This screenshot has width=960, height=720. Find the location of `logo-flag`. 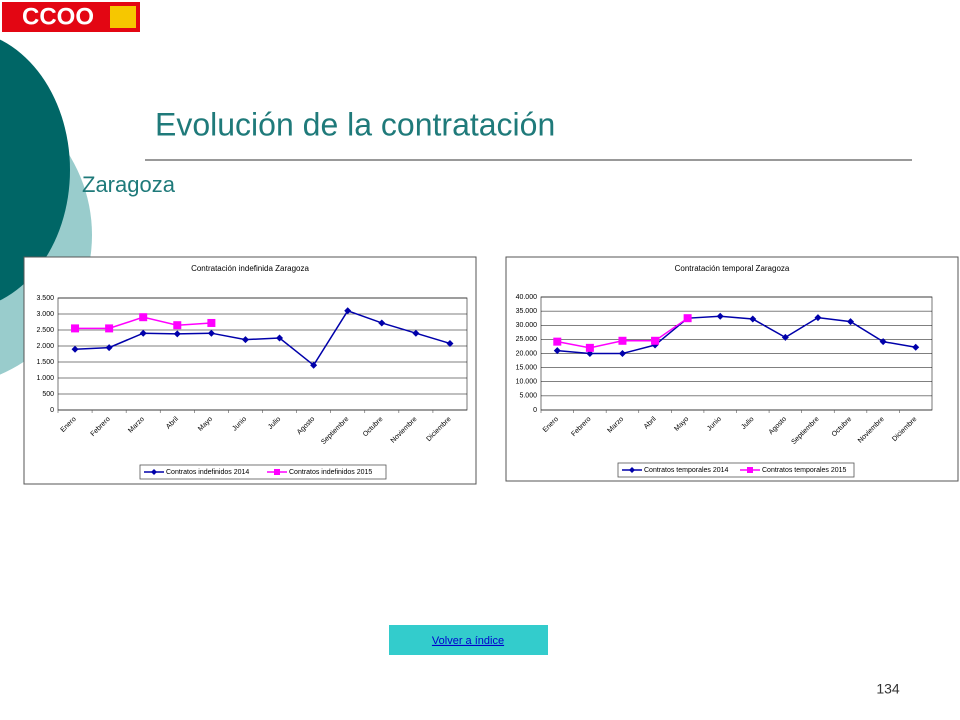

logo-flag is located at coordinates (123, 17).